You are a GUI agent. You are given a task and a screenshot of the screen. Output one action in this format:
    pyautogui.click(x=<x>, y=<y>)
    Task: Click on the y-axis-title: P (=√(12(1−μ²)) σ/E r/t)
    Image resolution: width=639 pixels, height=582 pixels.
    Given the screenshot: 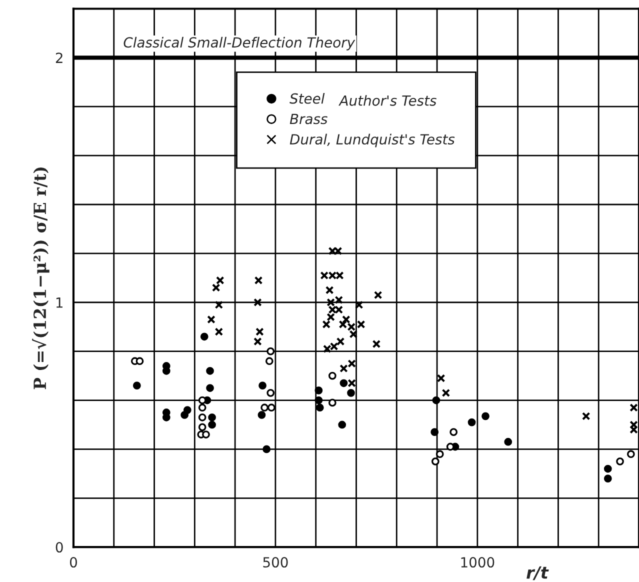 What is the action you would take?
    pyautogui.click(x=41, y=278)
    